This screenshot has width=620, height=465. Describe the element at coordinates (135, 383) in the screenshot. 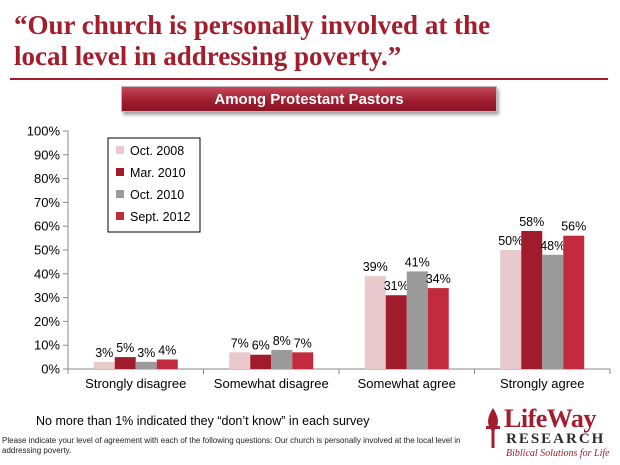

I see `x-tick-label: Strongly disagree` at that location.